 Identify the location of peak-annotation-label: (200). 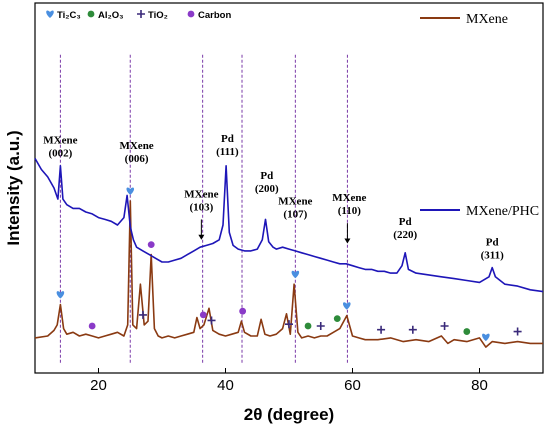
(267, 189).